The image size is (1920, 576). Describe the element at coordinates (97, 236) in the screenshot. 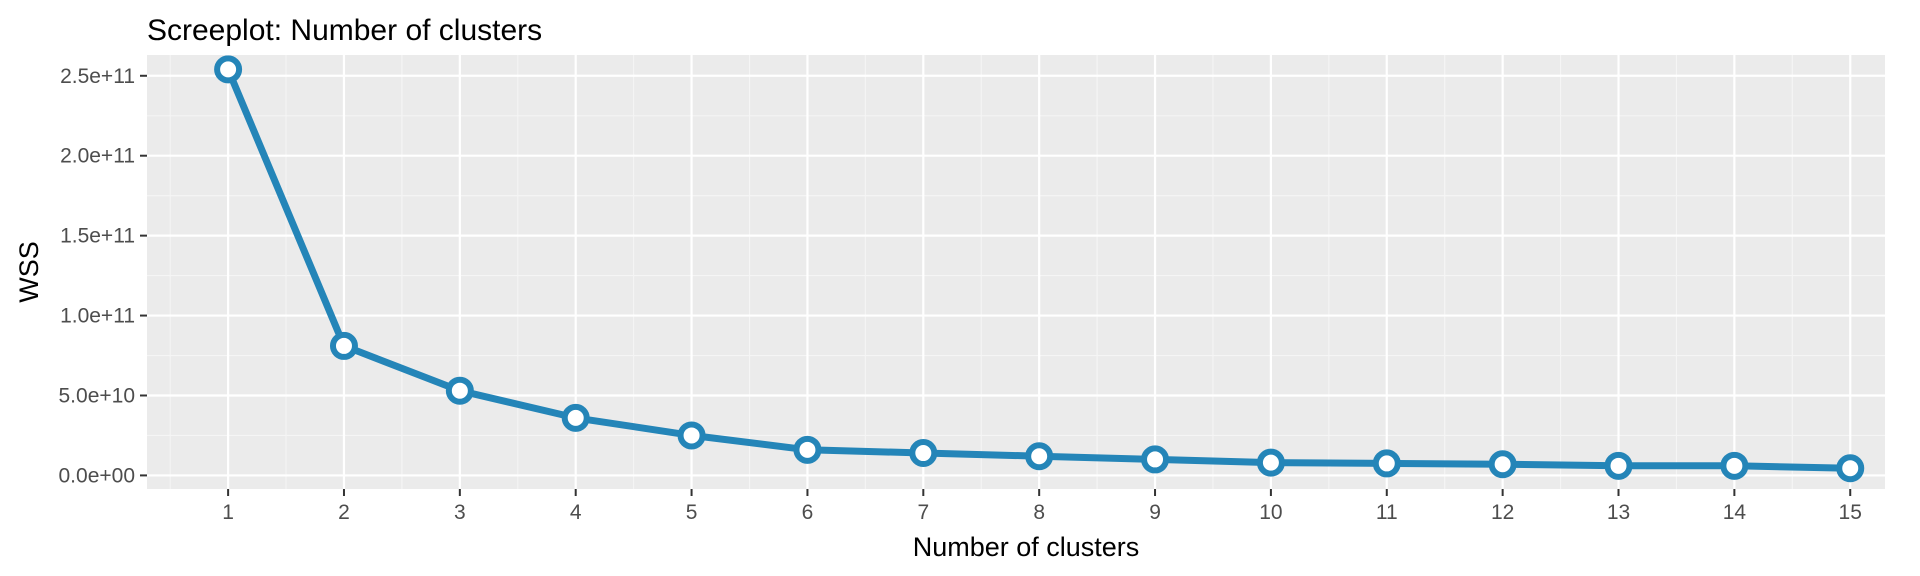

I see `y-tick-label: 1.5e+11` at that location.